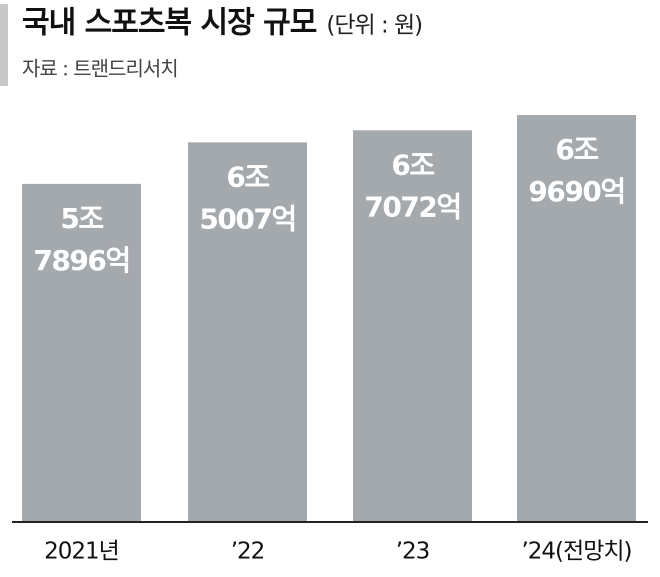 This screenshot has height=577, width=660. I want to click on chart-title: 국내 스포츠복 시장 규모, so click(169, 23).